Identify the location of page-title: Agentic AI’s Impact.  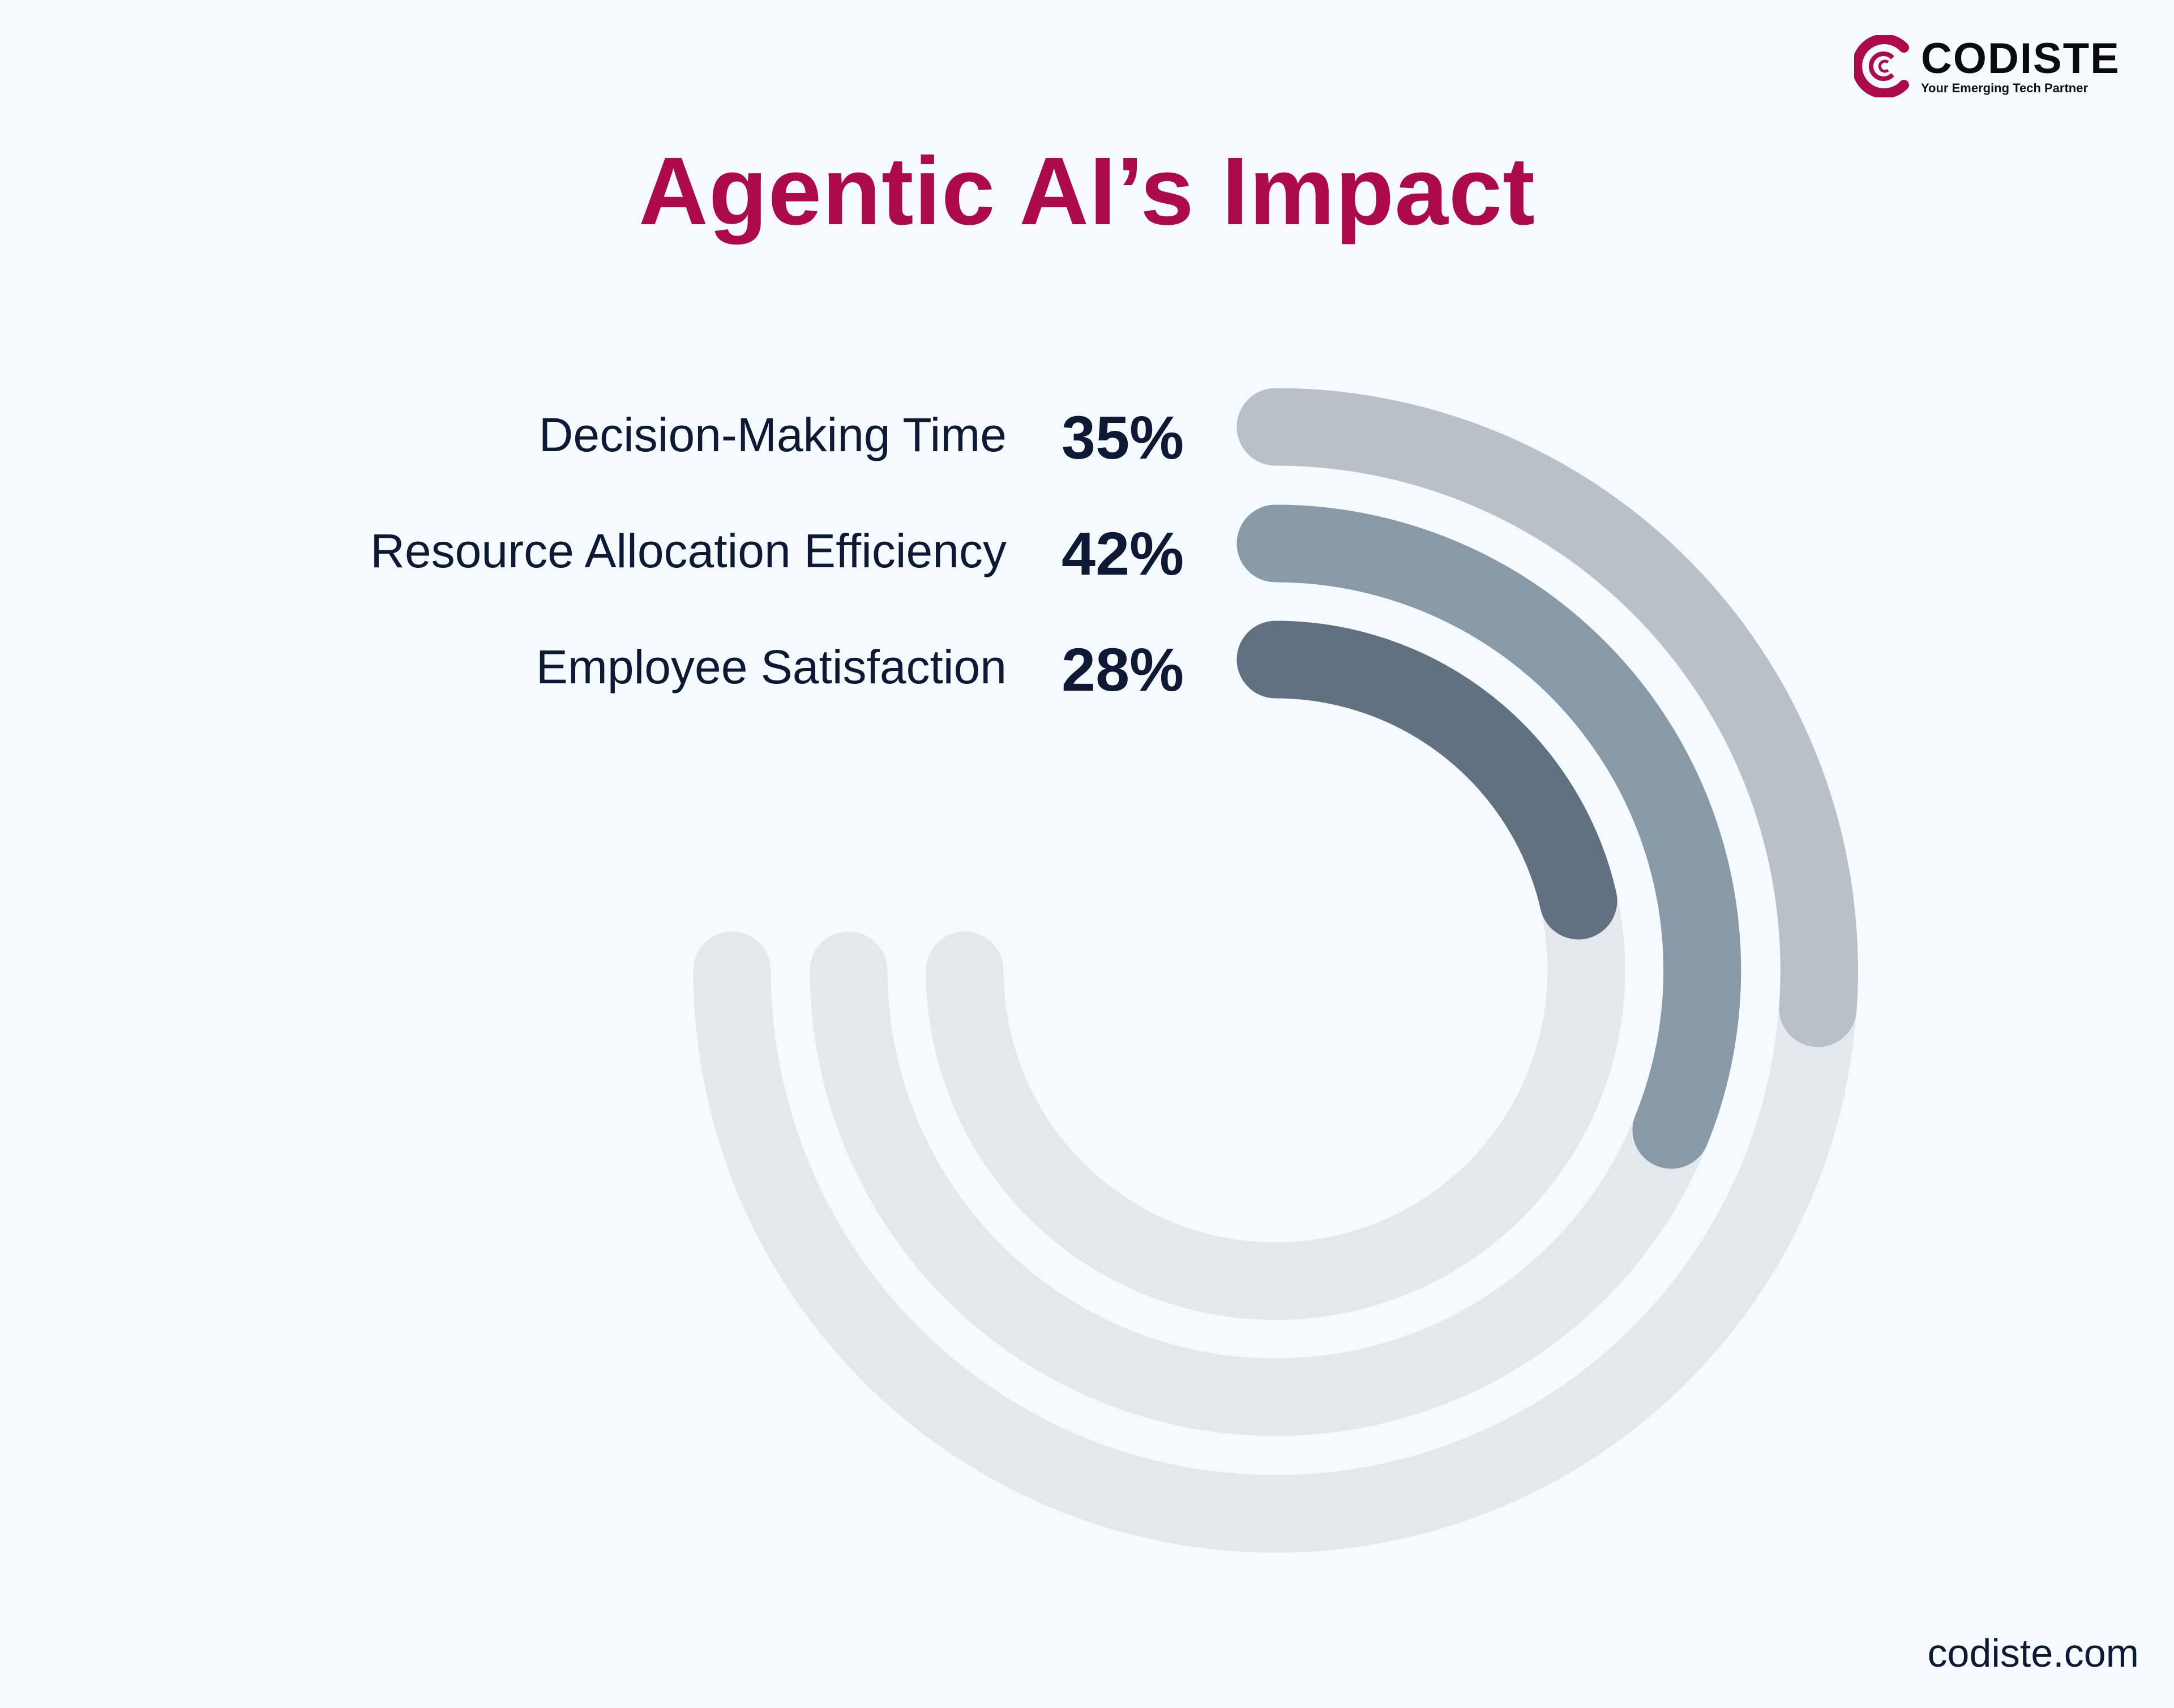
(1087, 191).